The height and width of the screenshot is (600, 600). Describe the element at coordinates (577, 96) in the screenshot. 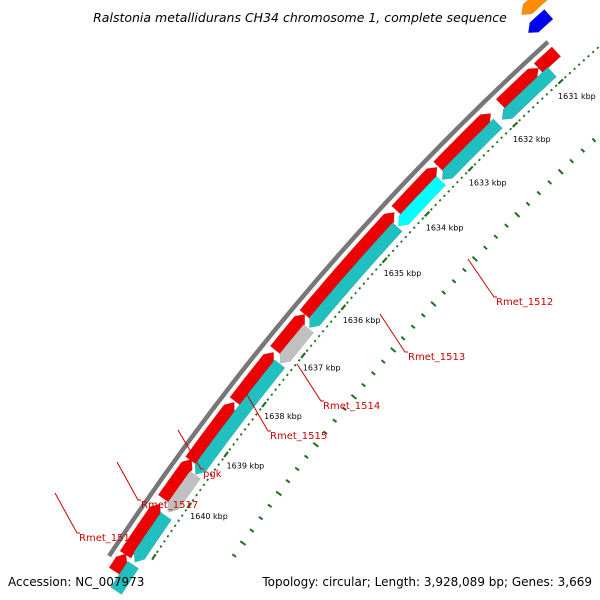

I see `ruler-label: 1631 kbp` at that location.